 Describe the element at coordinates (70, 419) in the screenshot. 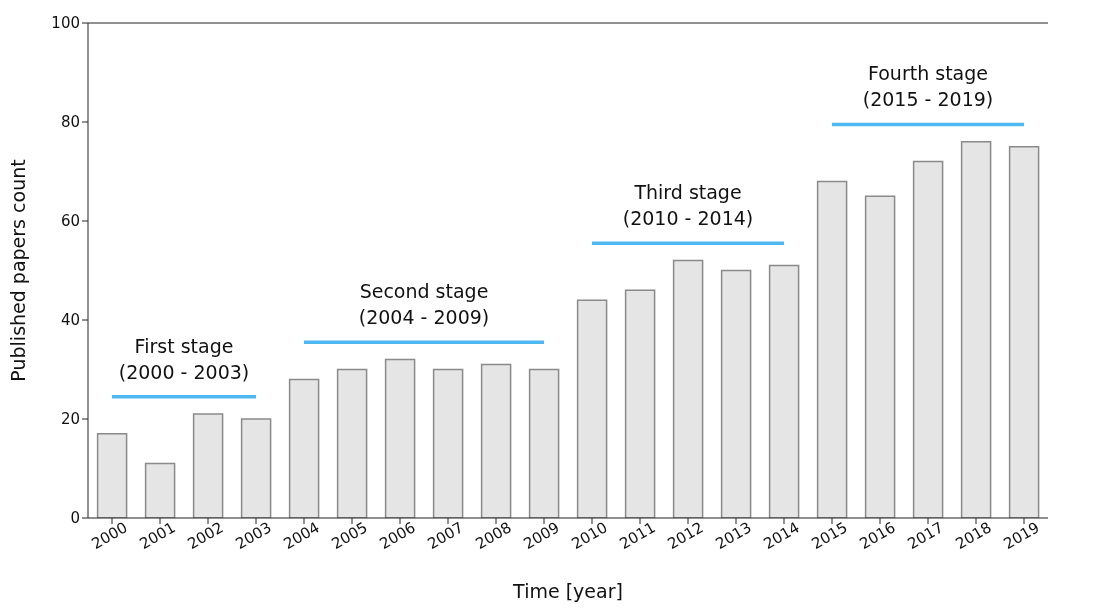

I see `y-tick-label: 20` at that location.